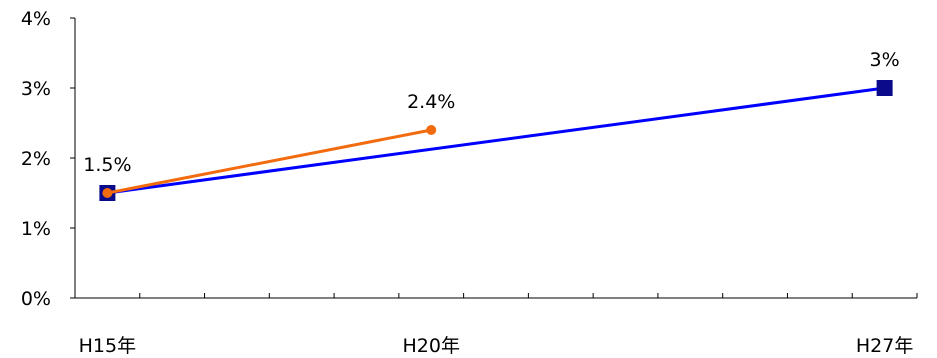 The height and width of the screenshot is (358, 937). I want to click on x-tick-label: H15年, so click(107, 346).